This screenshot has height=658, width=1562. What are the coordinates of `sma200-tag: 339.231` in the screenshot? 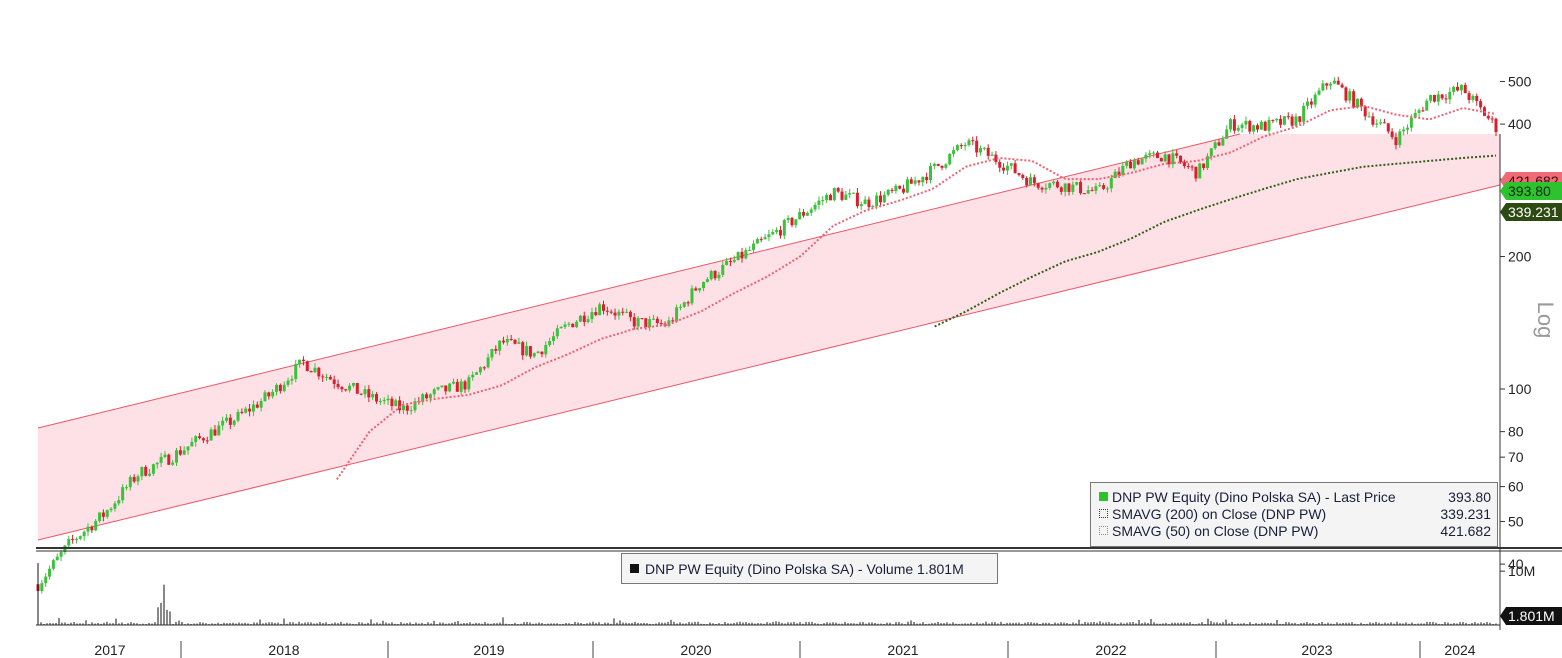 It's located at (1531, 212).